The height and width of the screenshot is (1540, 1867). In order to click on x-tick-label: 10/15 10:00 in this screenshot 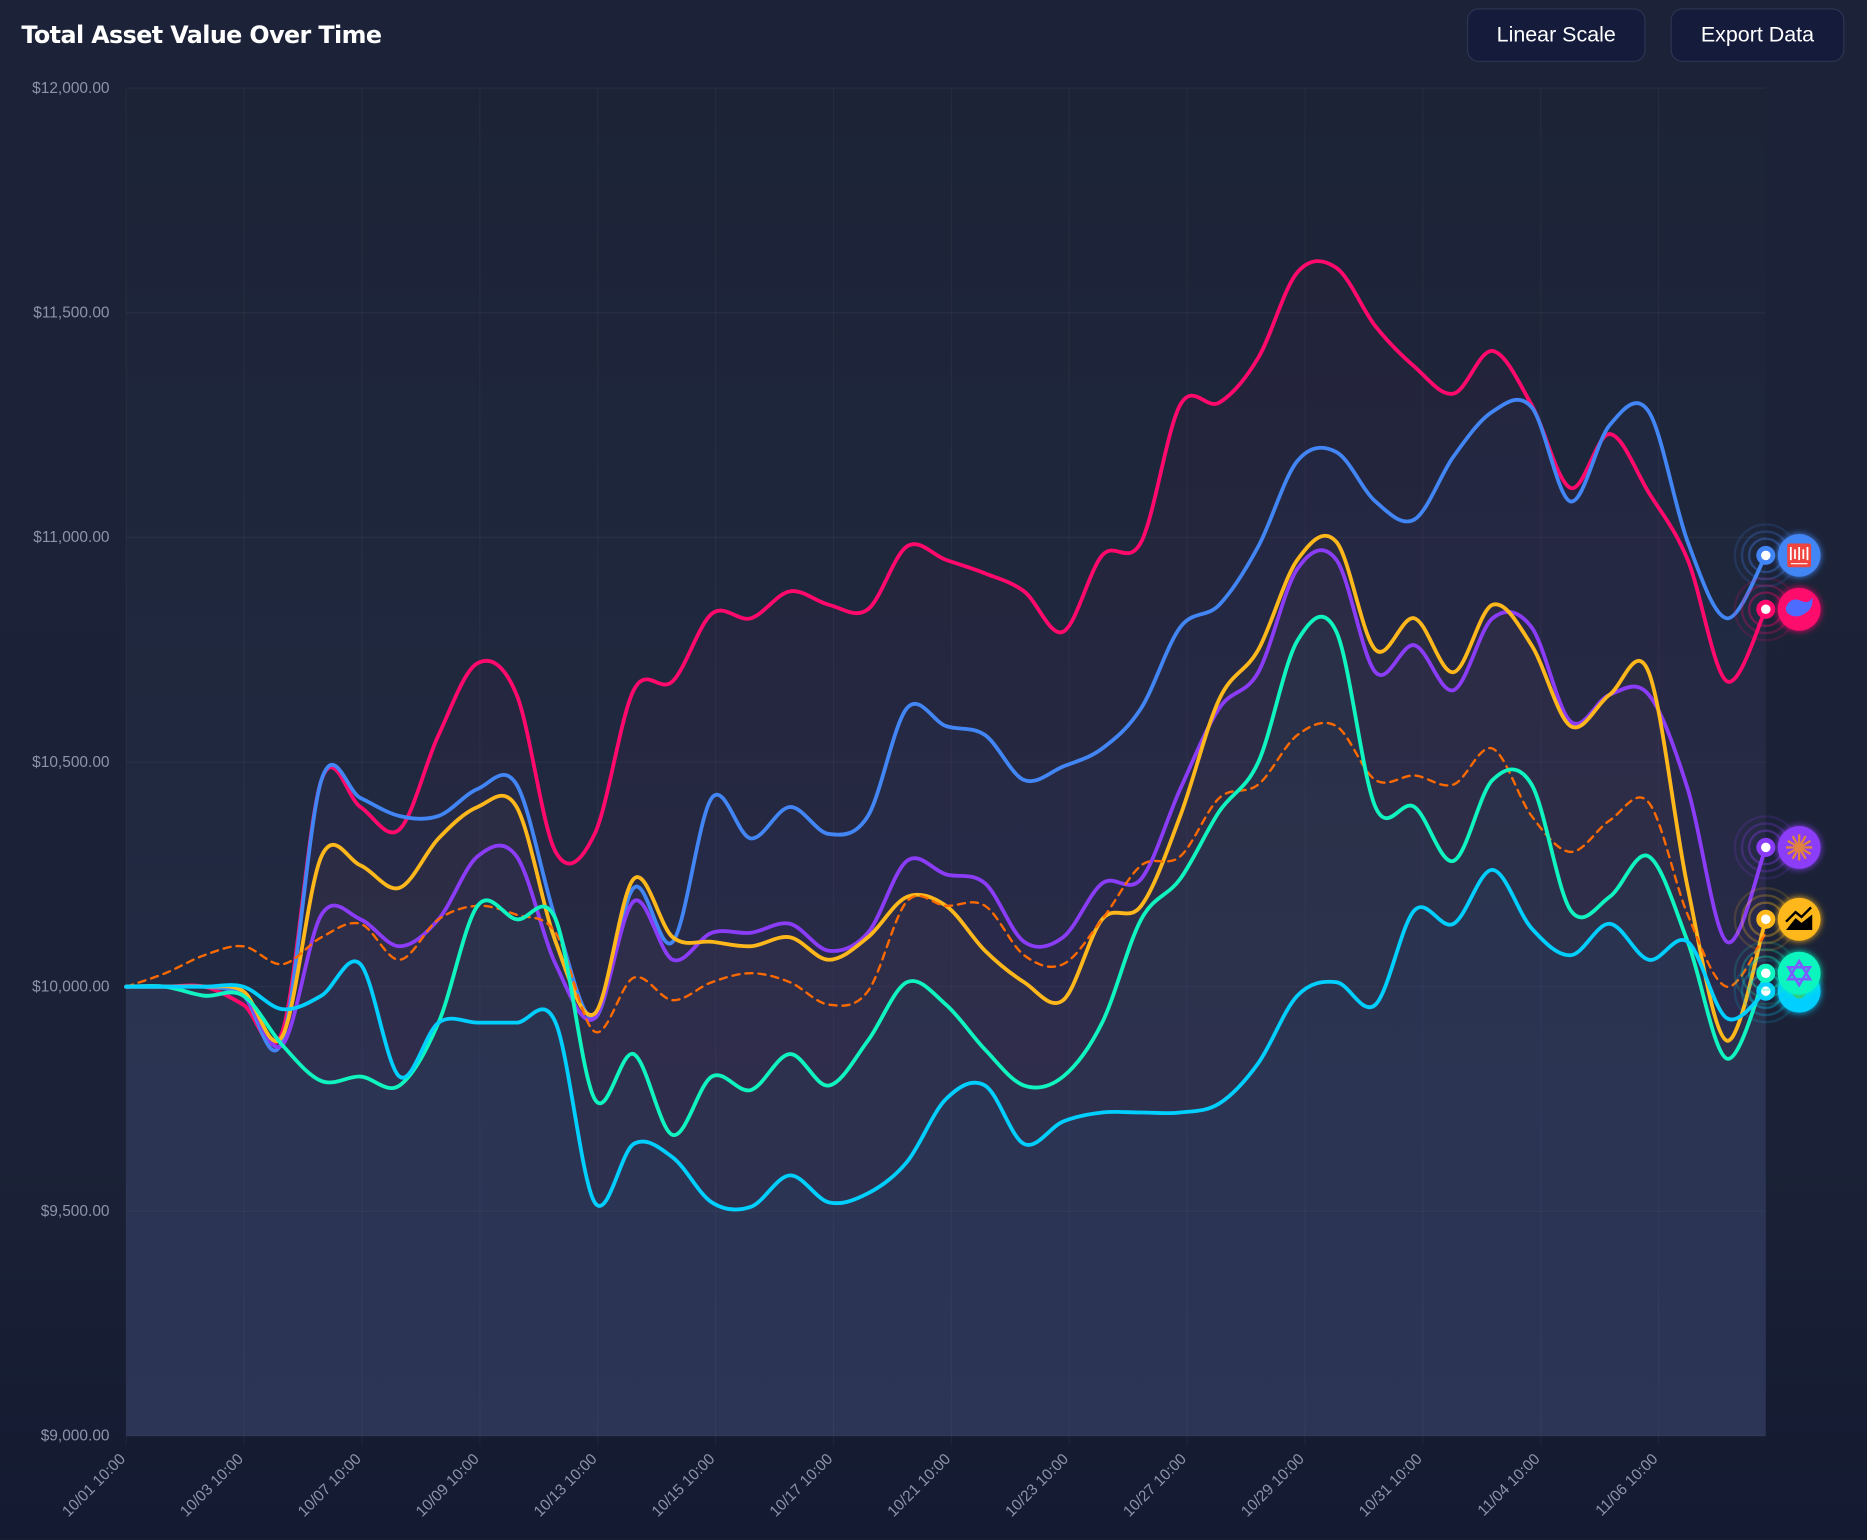, I will do `click(684, 1486)`.